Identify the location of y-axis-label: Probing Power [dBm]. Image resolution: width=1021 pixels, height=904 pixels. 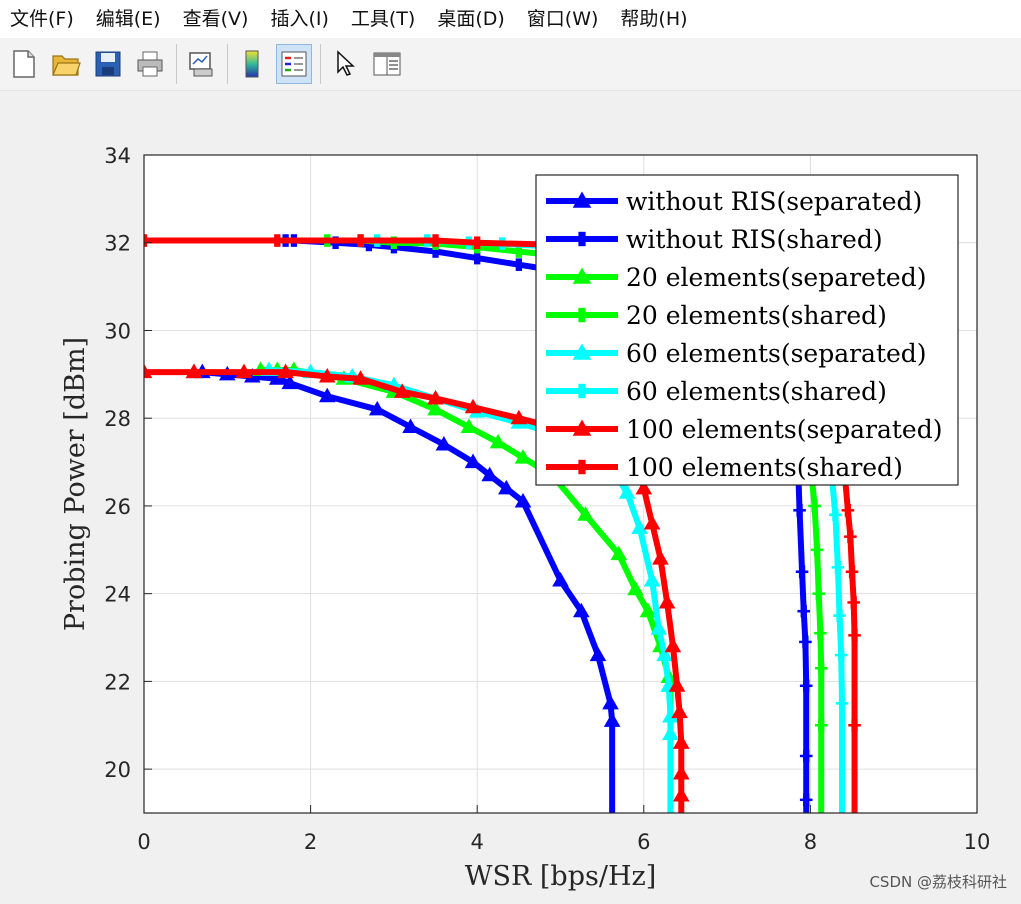
(75, 484).